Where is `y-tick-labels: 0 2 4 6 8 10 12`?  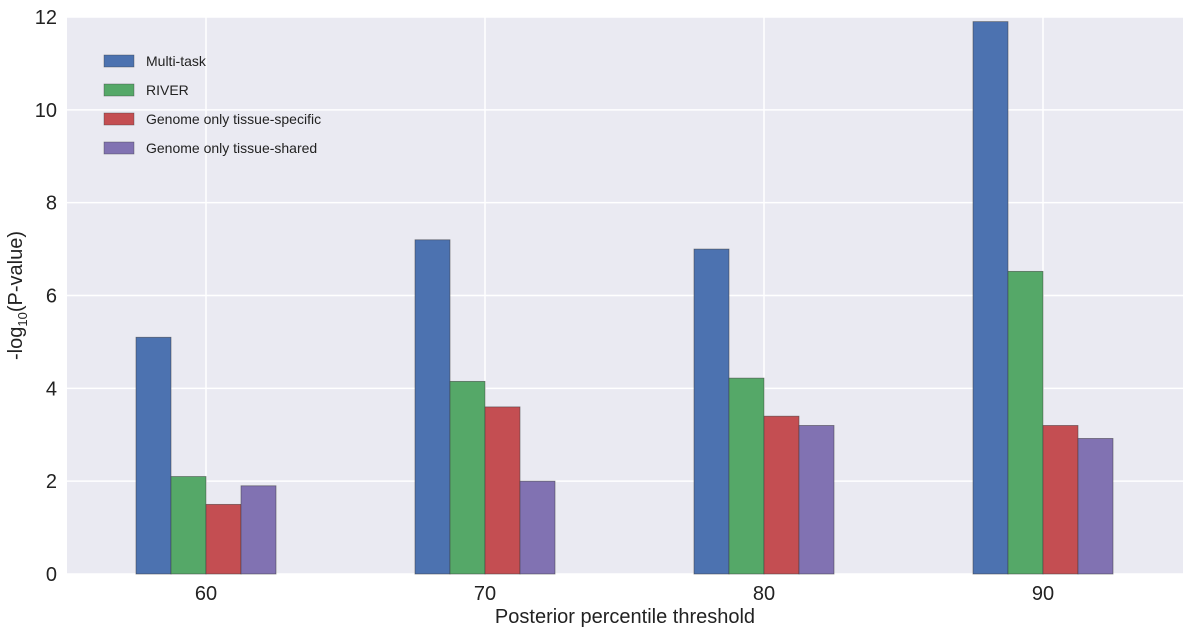 y-tick-labels: 0 2 4 6 8 10 12 is located at coordinates (46, 296).